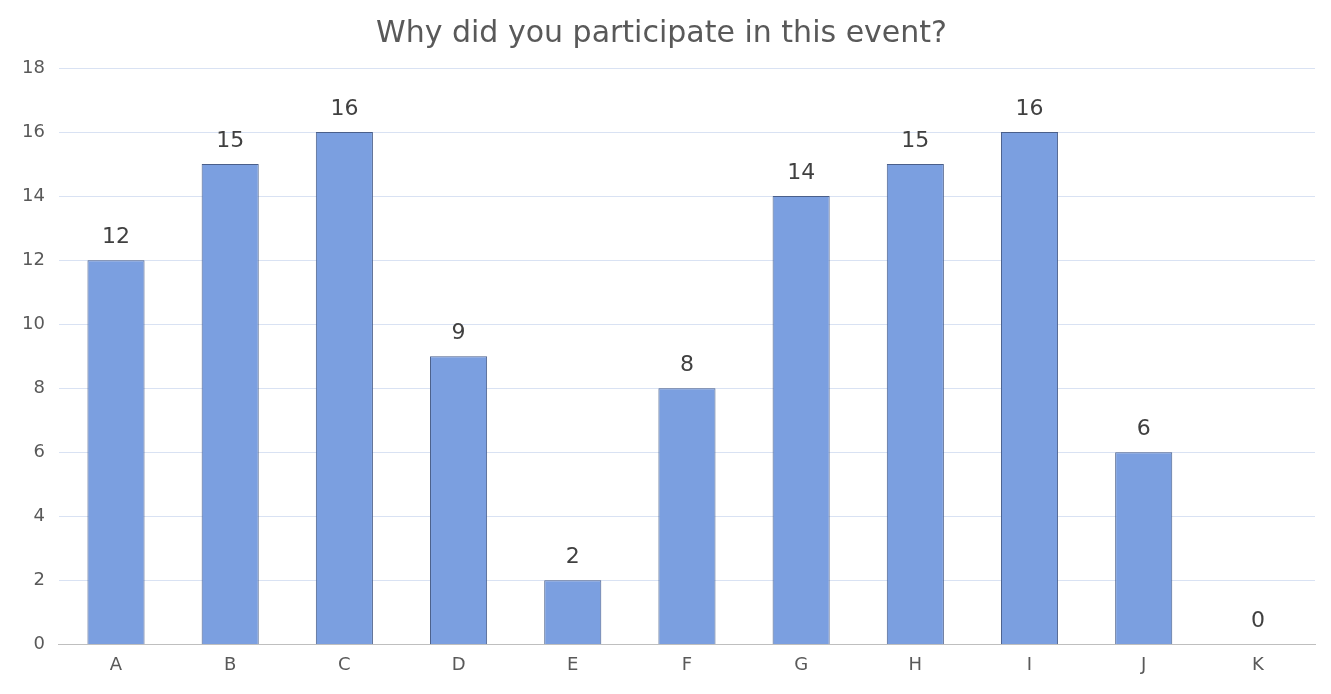 This screenshot has height=694, width=1331. I want to click on data-label: 6, so click(1143, 427).